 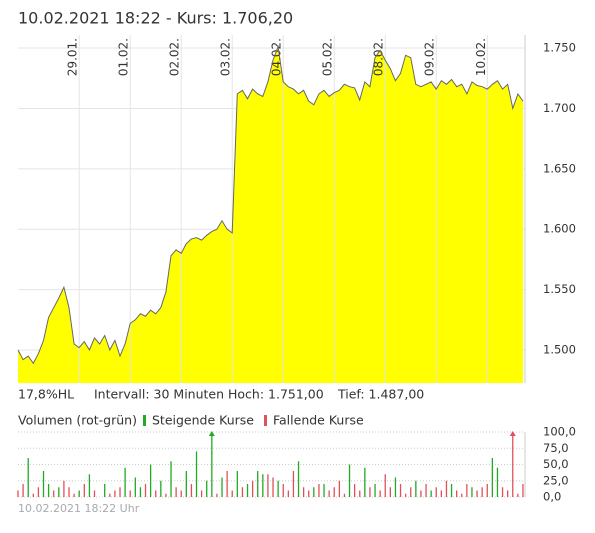 What do you see at coordinates (175, 57) in the screenshot?
I see `x-tick-label: 02.02.` at bounding box center [175, 57].